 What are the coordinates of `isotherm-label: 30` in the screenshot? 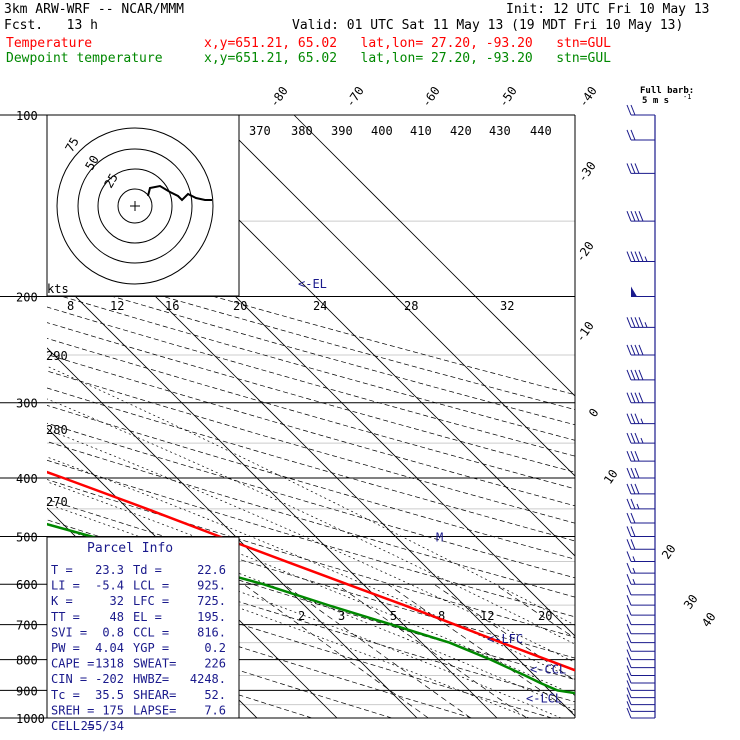 It's located at (691, 602).